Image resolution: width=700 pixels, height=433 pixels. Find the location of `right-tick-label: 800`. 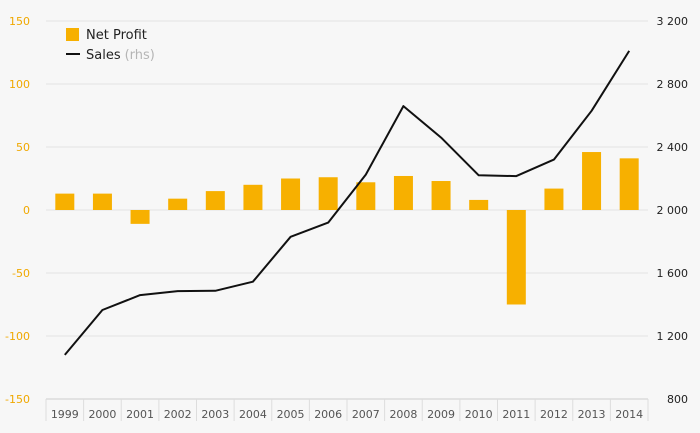

right-tick-label: 800 is located at coordinates (677, 399).